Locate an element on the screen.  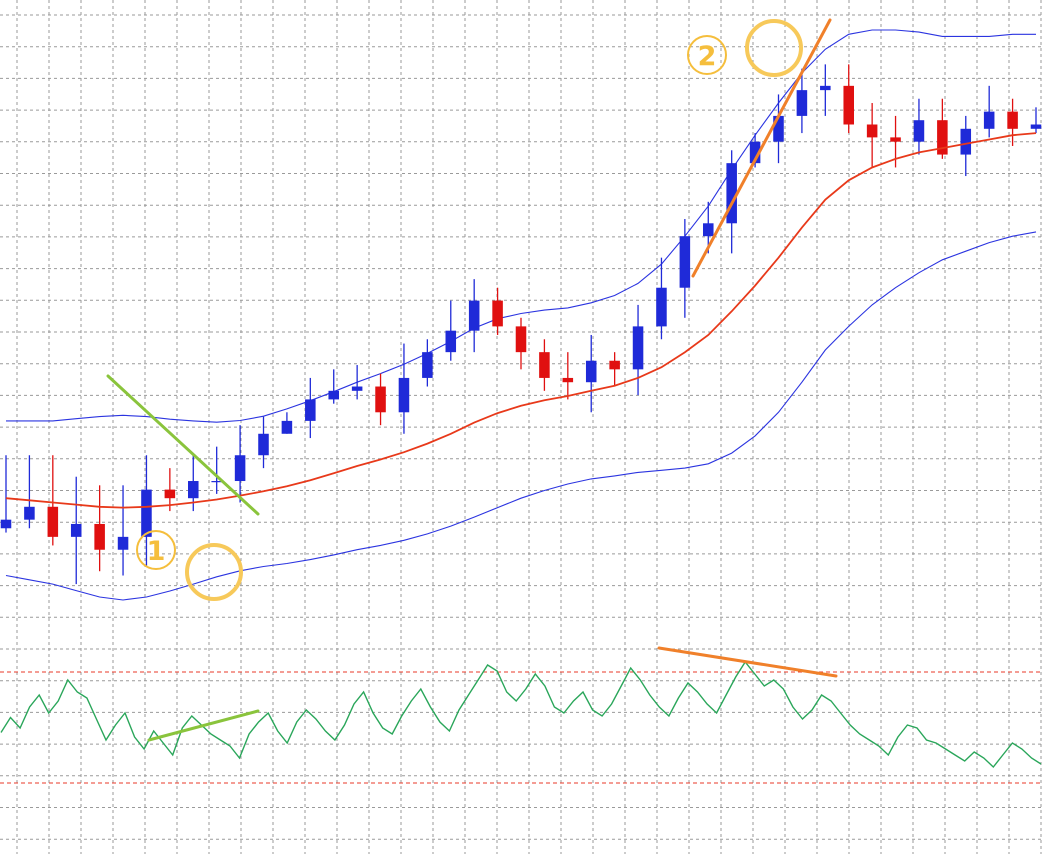
oscillator is located at coordinates (521, 714).